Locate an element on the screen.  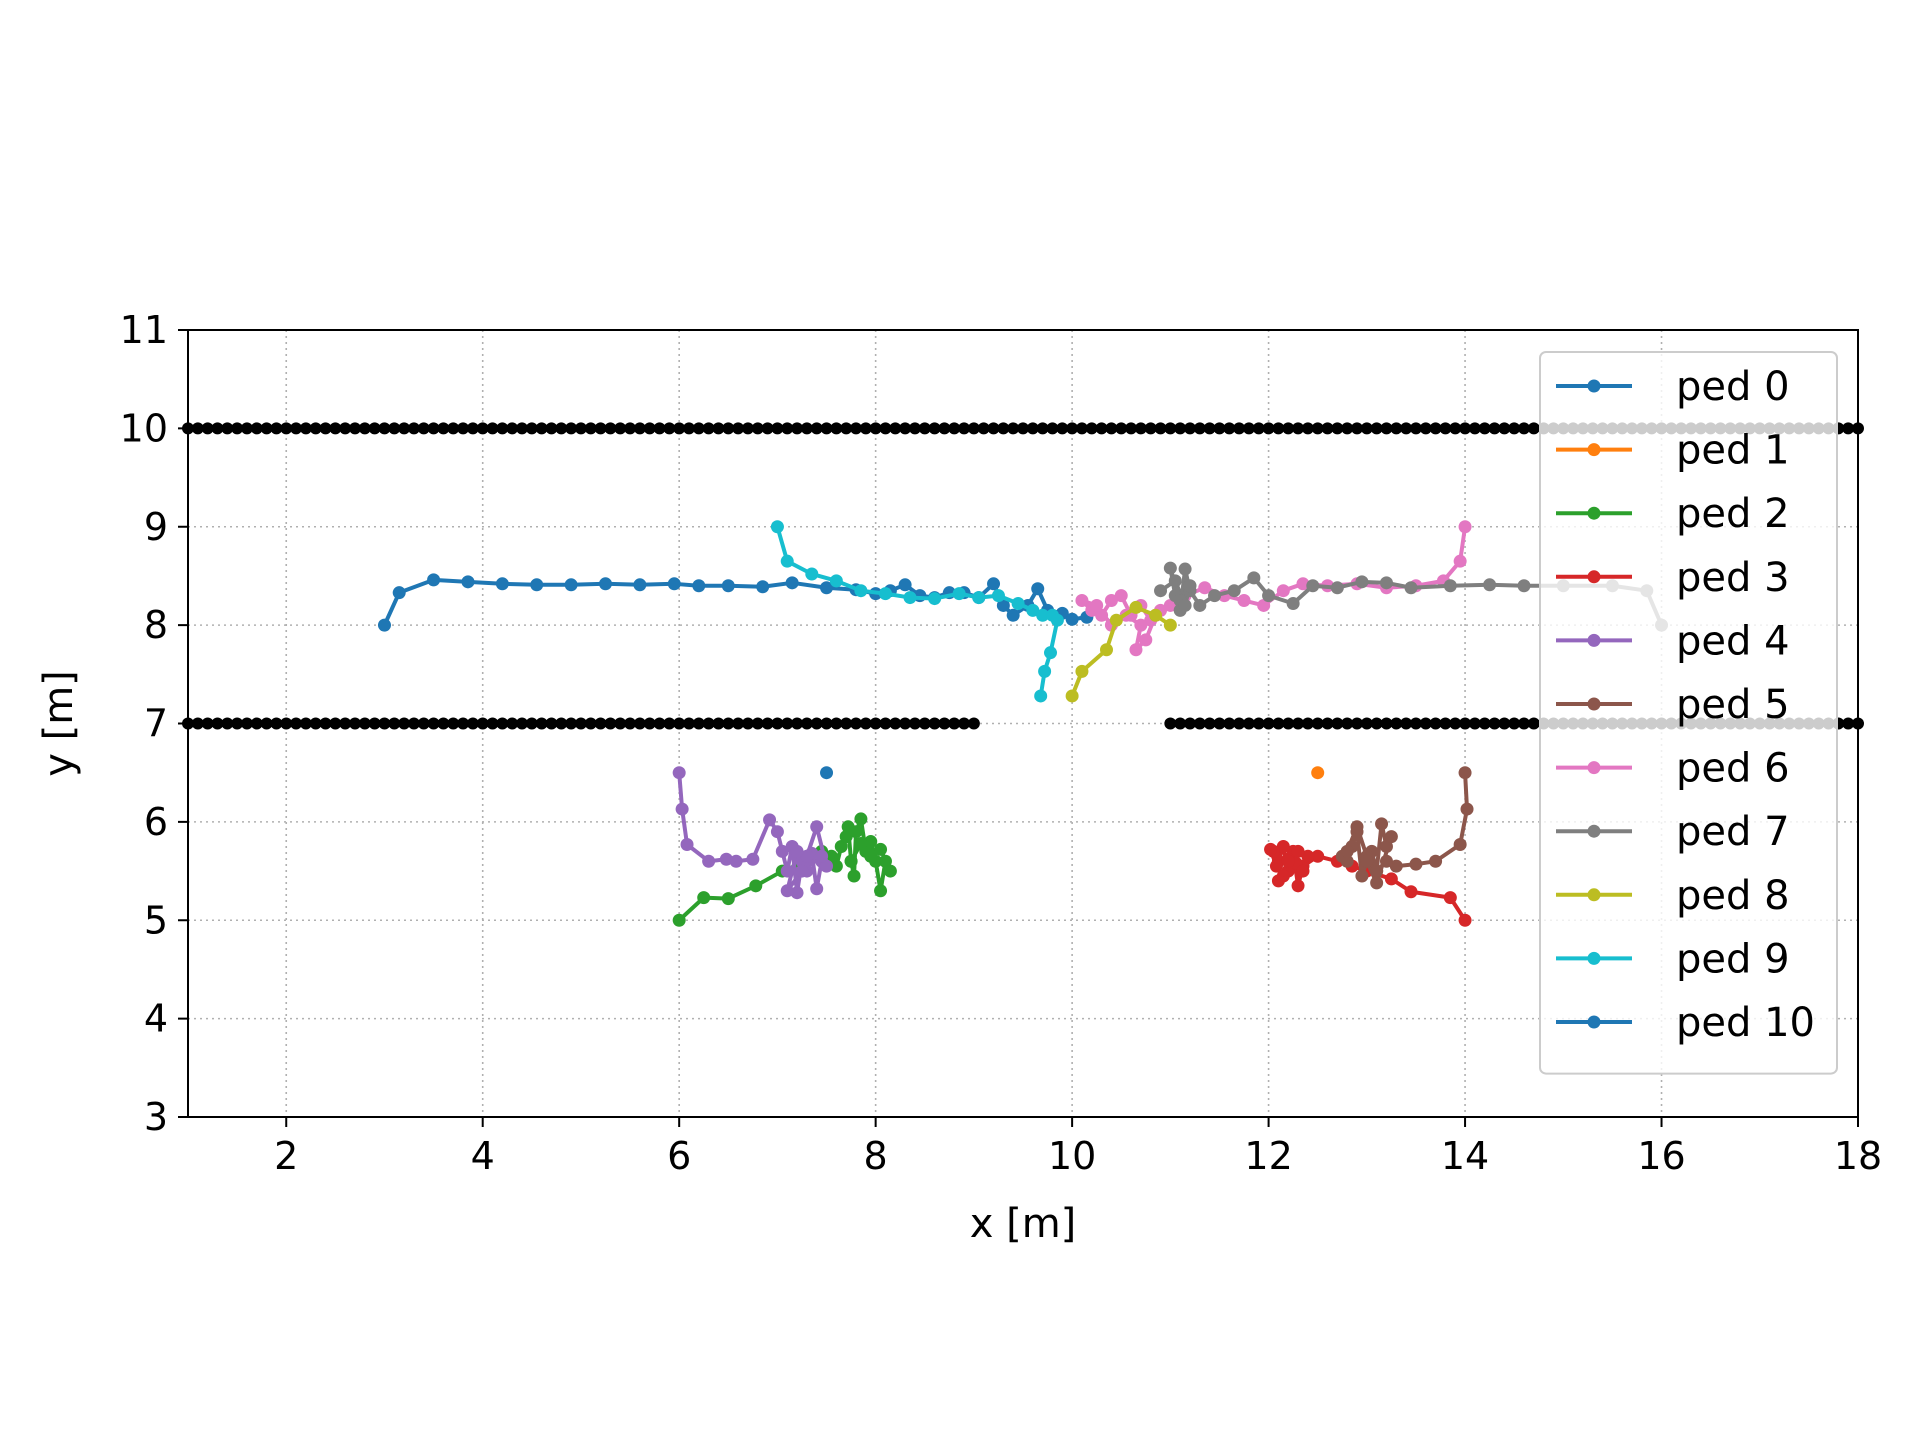
y-tick-label: 4 is located at coordinates (156, 1019).